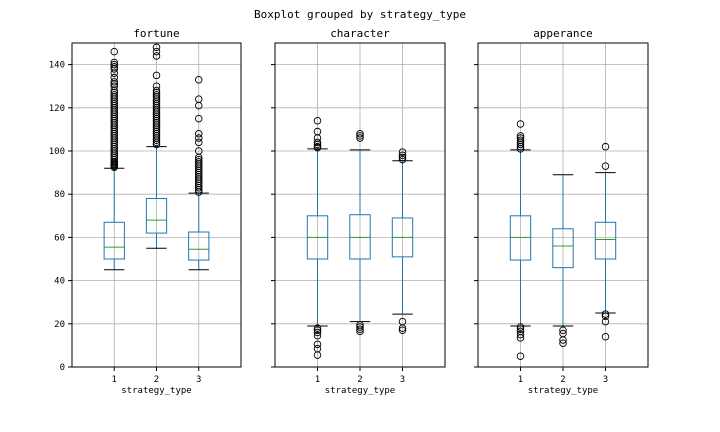 The height and width of the screenshot is (432, 720). I want to click on y-tick-label: 80, so click(59, 195).